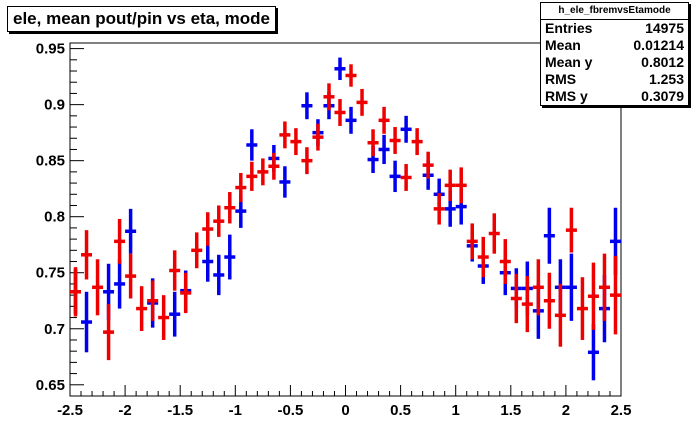 The height and width of the screenshot is (444, 692). I want to click on stats-value: 0.01214, so click(658, 45).